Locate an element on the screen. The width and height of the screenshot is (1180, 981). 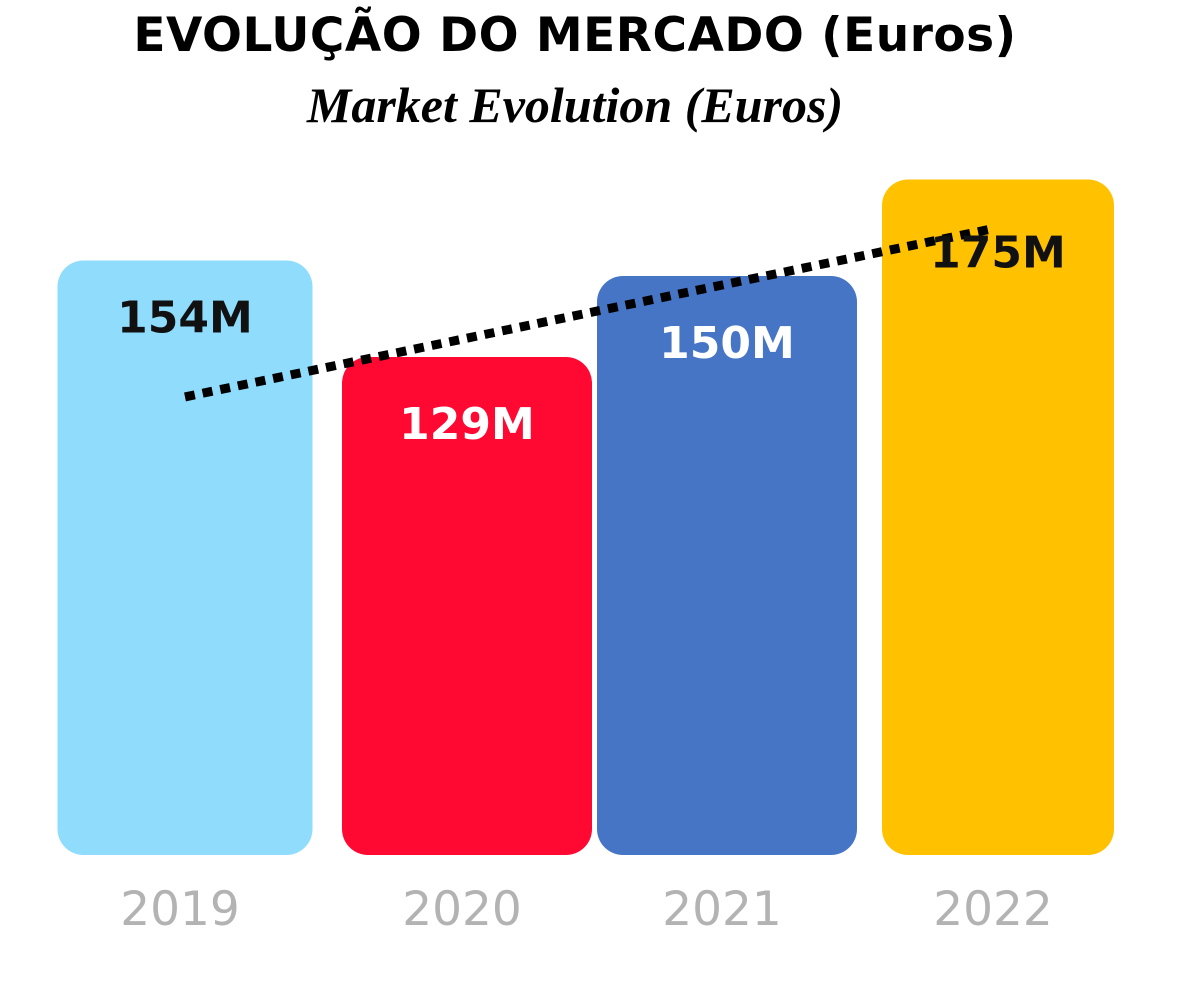
x-tick-label-2020: 2020 is located at coordinates (462, 909).